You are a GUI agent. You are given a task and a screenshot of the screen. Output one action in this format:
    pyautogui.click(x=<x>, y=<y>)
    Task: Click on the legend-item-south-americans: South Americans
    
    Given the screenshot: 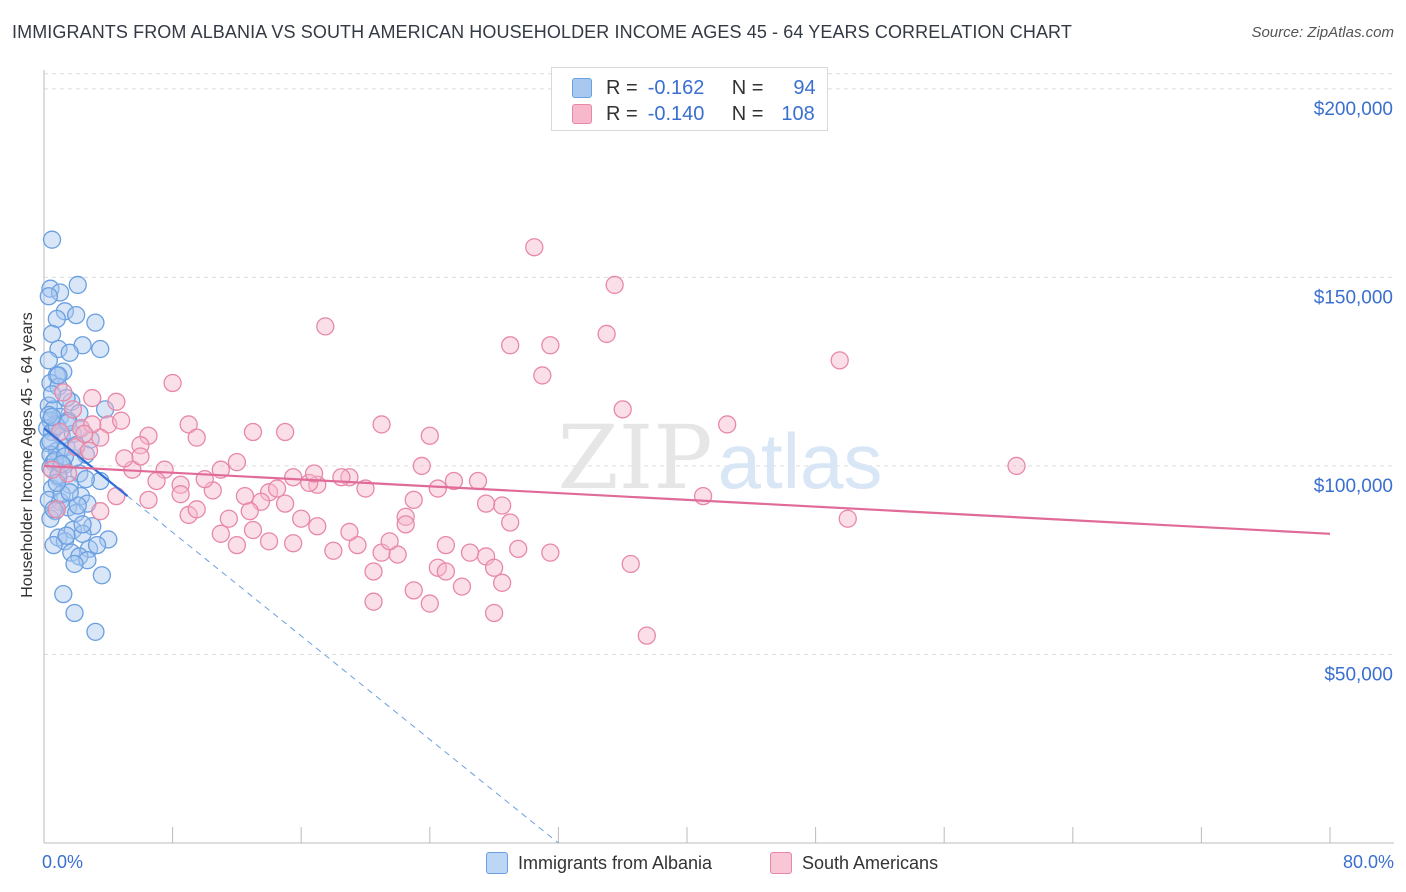 What is the action you would take?
    pyautogui.click(x=854, y=863)
    